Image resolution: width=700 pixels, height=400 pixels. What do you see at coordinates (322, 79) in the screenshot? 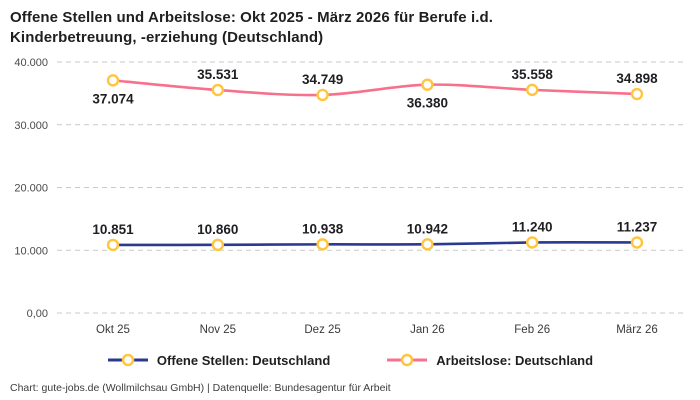
I see `data-label: 34.749` at bounding box center [322, 79].